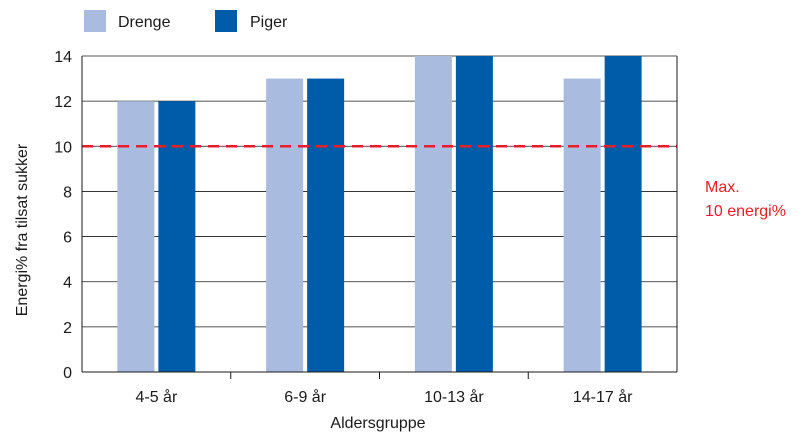 The image size is (802, 432). What do you see at coordinates (384, 397) in the screenshot?
I see `x-tick-labels: 4-5 år 6-9 år 10-13 år 14-17 år` at bounding box center [384, 397].